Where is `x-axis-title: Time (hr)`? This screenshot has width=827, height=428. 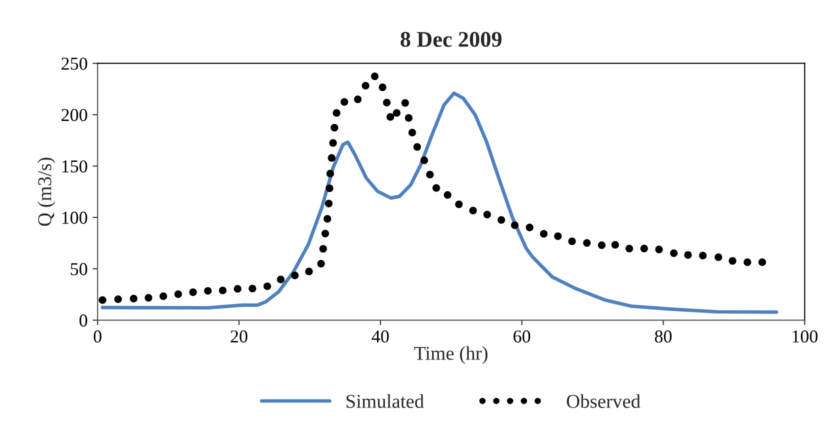 x-axis-title: Time (hr) is located at coordinates (451, 355).